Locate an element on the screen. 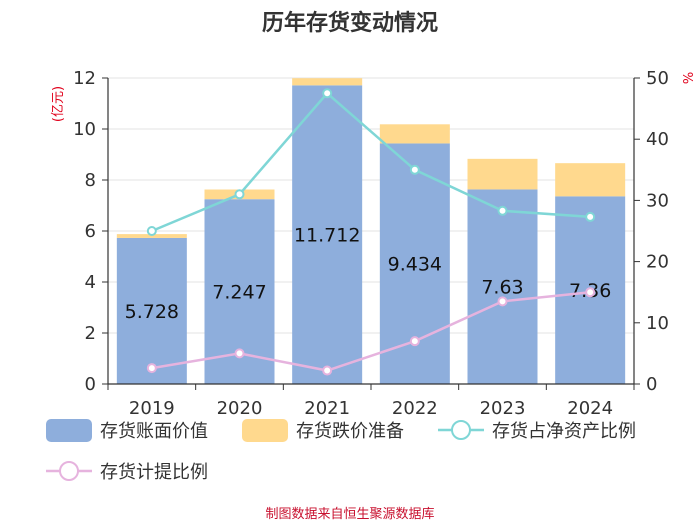 The image size is (700, 525). legend-label: 存货占净资产比例 is located at coordinates (564, 431).